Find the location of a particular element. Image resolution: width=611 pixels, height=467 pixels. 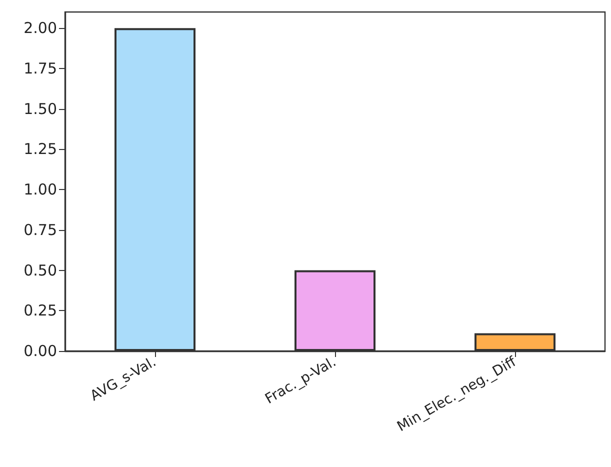

y-tick-label: 1.75 is located at coordinates (40, 69).